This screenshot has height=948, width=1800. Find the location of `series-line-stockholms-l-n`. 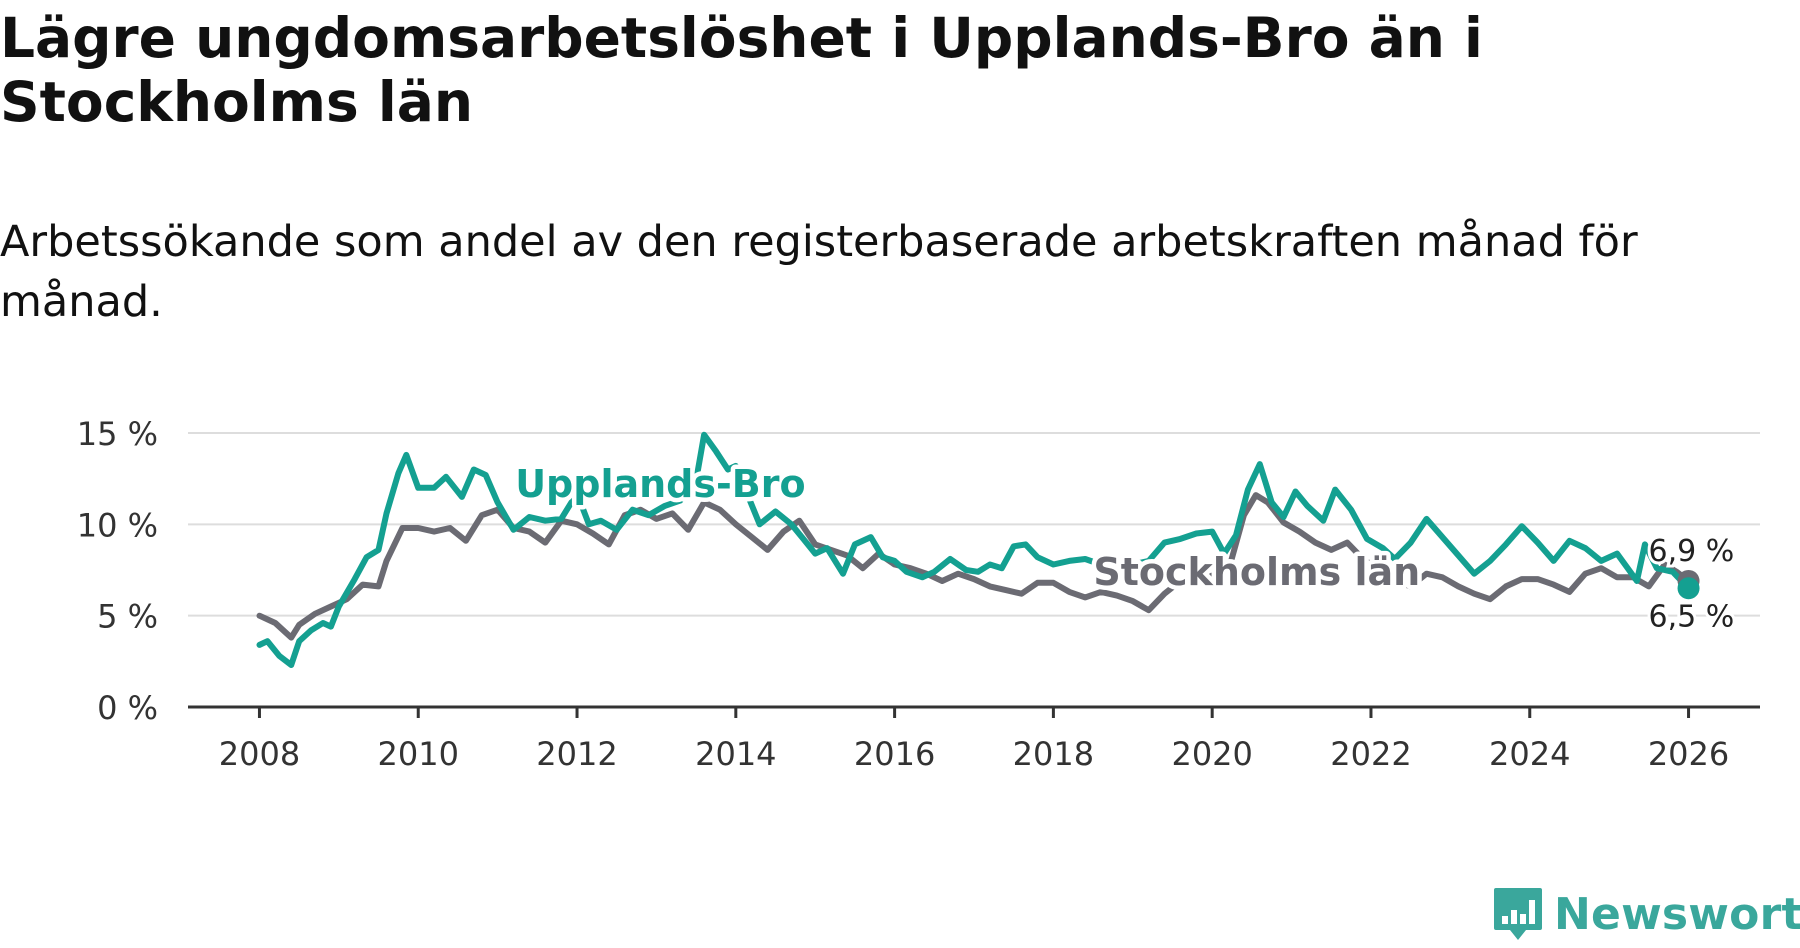

series-line-stockholms-l-n is located at coordinates (974, 566).